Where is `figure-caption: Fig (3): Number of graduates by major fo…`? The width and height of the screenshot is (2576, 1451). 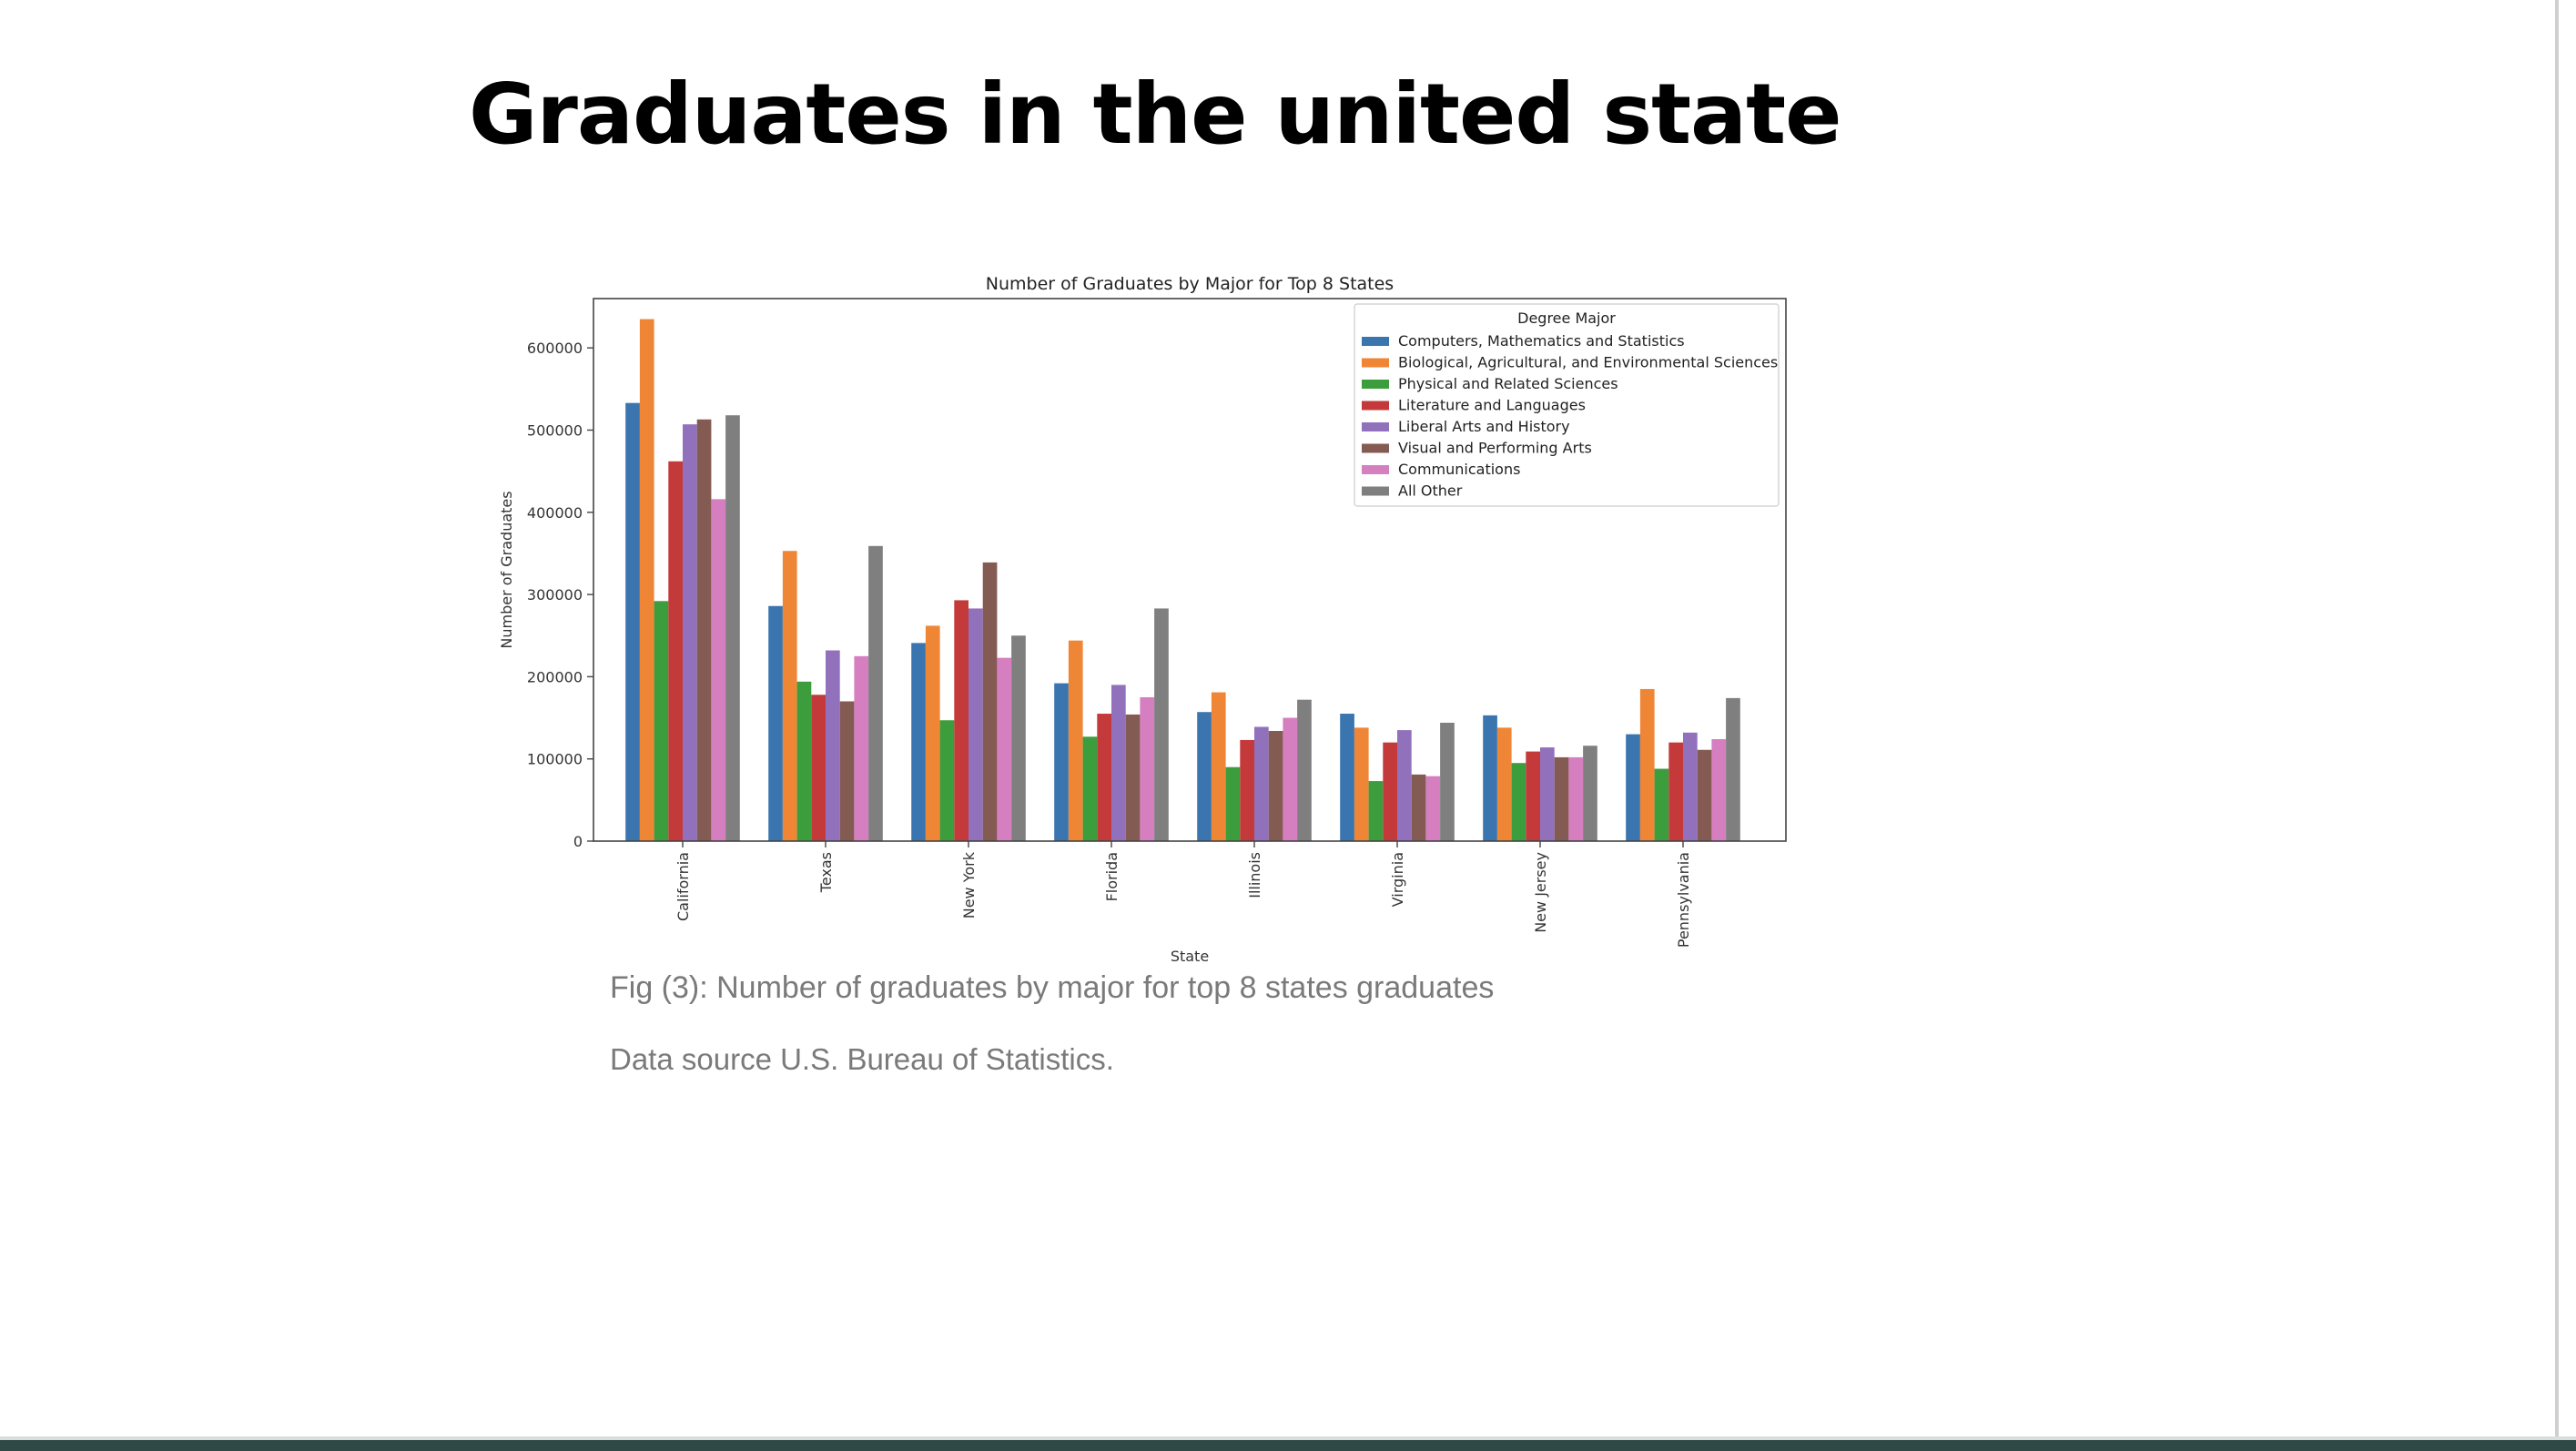
figure-caption: Fig (3): Number of graduates by major fo… is located at coordinates (1052, 987).